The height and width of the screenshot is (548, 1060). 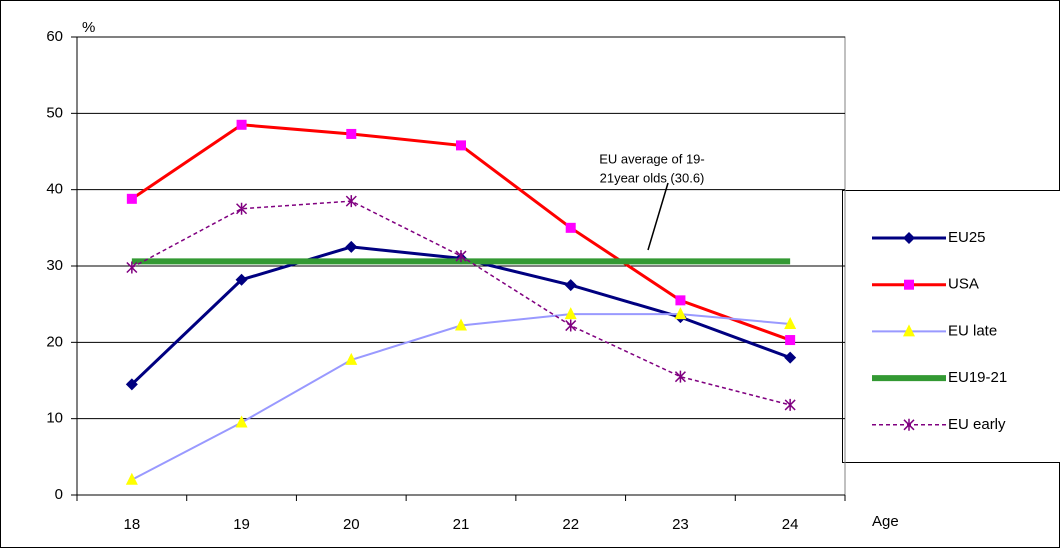 I want to click on y-tick-label: 30, so click(x=54, y=265).